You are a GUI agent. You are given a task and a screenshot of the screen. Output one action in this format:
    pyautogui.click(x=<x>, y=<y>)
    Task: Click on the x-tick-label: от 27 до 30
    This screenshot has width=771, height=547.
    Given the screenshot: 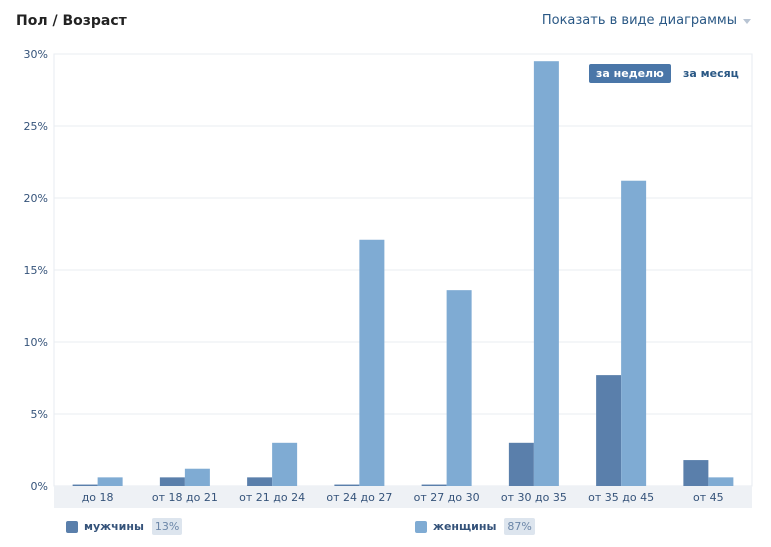 What is the action you would take?
    pyautogui.click(x=447, y=497)
    